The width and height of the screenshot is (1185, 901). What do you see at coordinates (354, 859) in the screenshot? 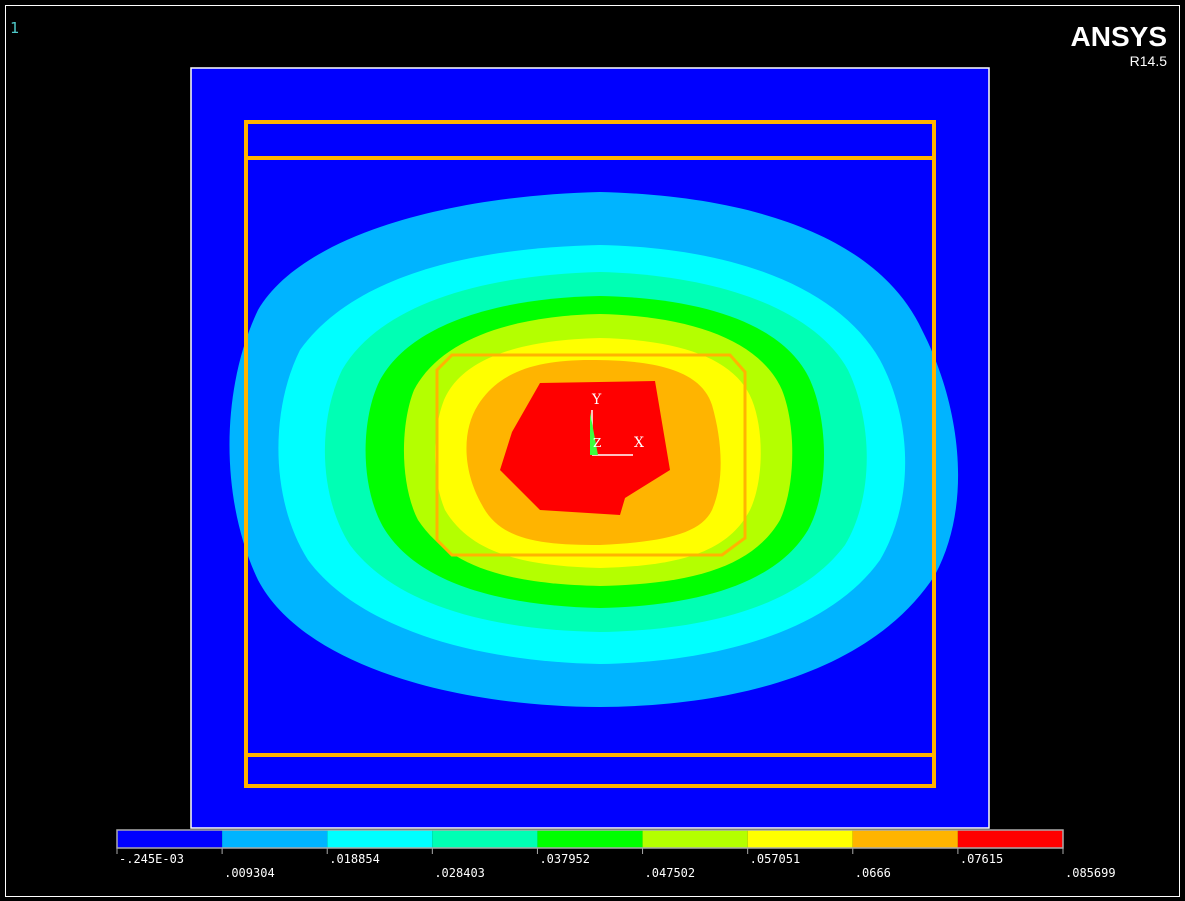
I see `legend-label: .018854` at bounding box center [354, 859].